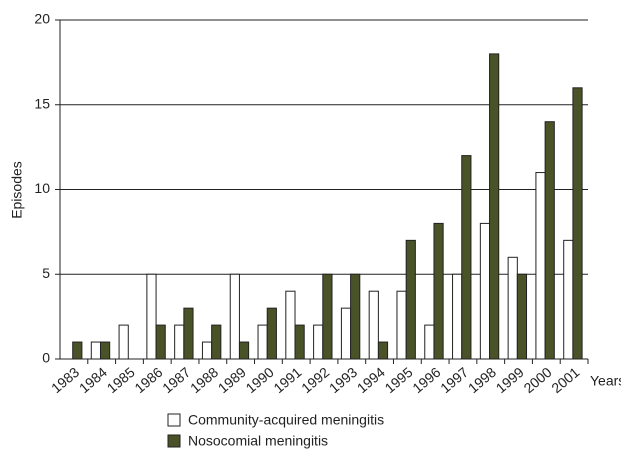 This screenshot has width=621, height=457. Describe the element at coordinates (42, 19) in the screenshot. I see `y-tick-label: 20` at that location.